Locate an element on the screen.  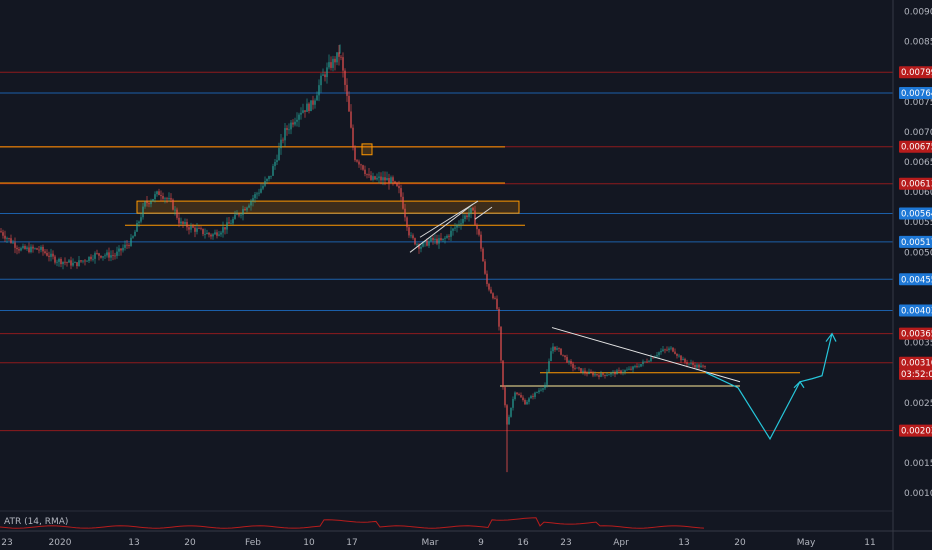
price-tag-label: 0.007991 is located at coordinates (916, 73).